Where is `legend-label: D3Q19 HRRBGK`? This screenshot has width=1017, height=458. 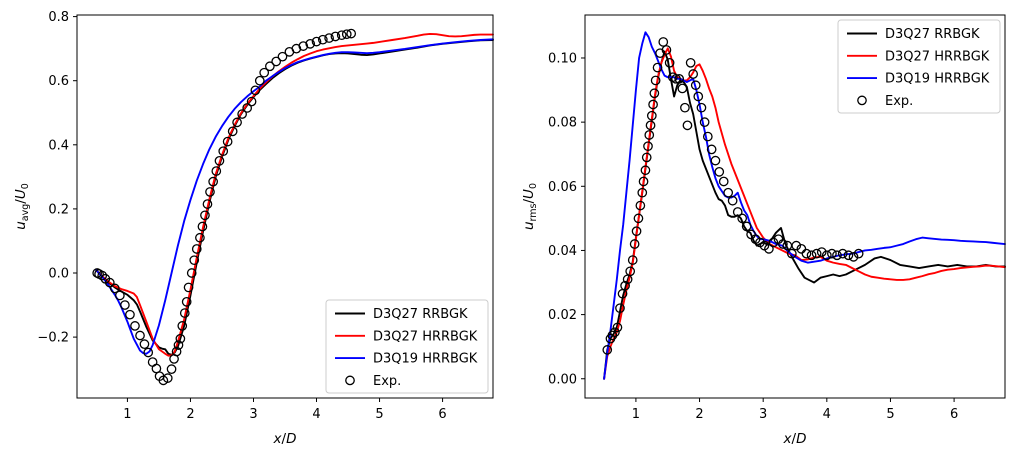
legend-label: D3Q19 HRRBGK is located at coordinates (937, 79).